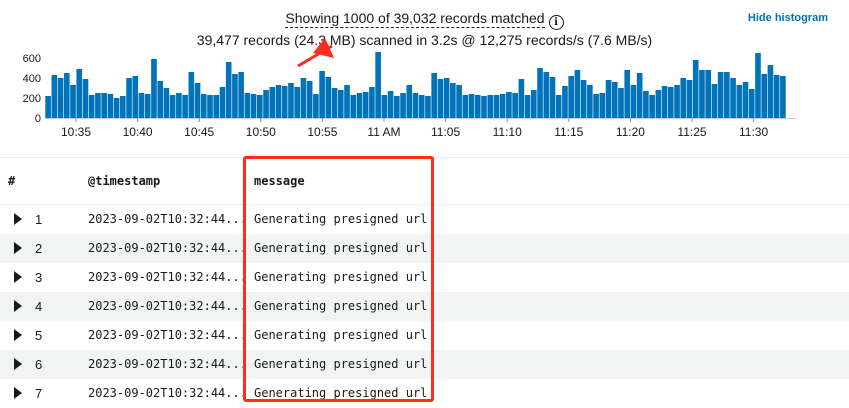 This screenshot has height=408, width=849. I want to click on hide-histogram-link: Hide histogram, so click(787, 18).